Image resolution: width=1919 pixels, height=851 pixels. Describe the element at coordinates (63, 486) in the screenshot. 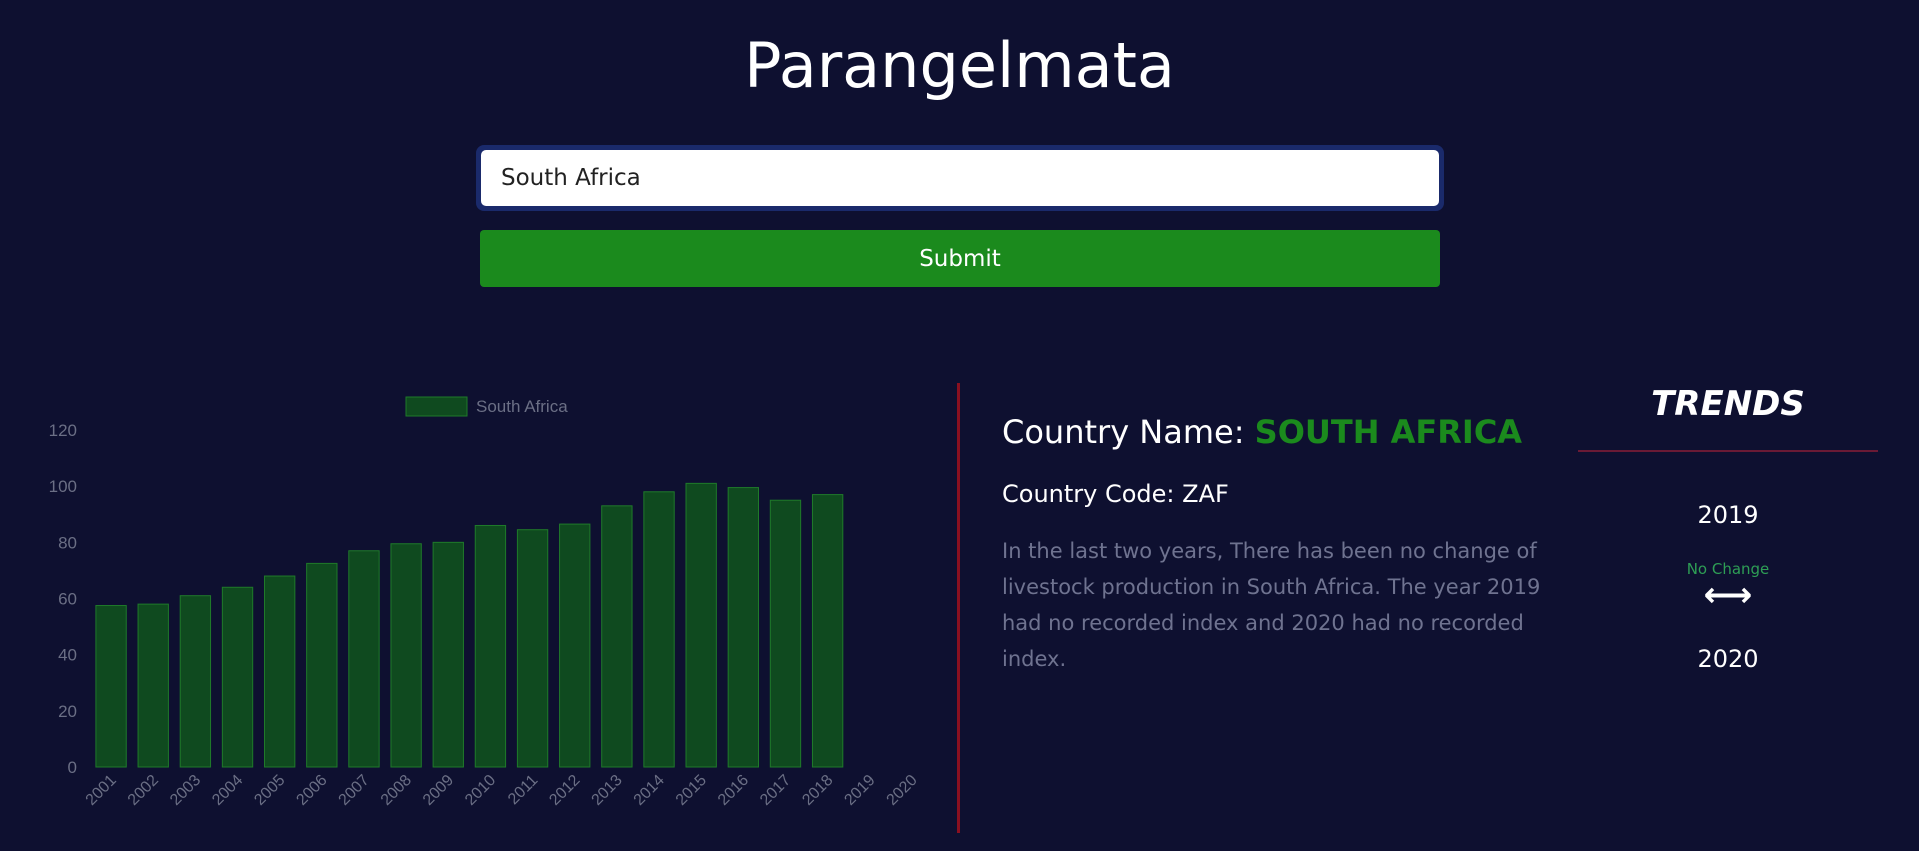

I see `y-tick-label: 100` at that location.